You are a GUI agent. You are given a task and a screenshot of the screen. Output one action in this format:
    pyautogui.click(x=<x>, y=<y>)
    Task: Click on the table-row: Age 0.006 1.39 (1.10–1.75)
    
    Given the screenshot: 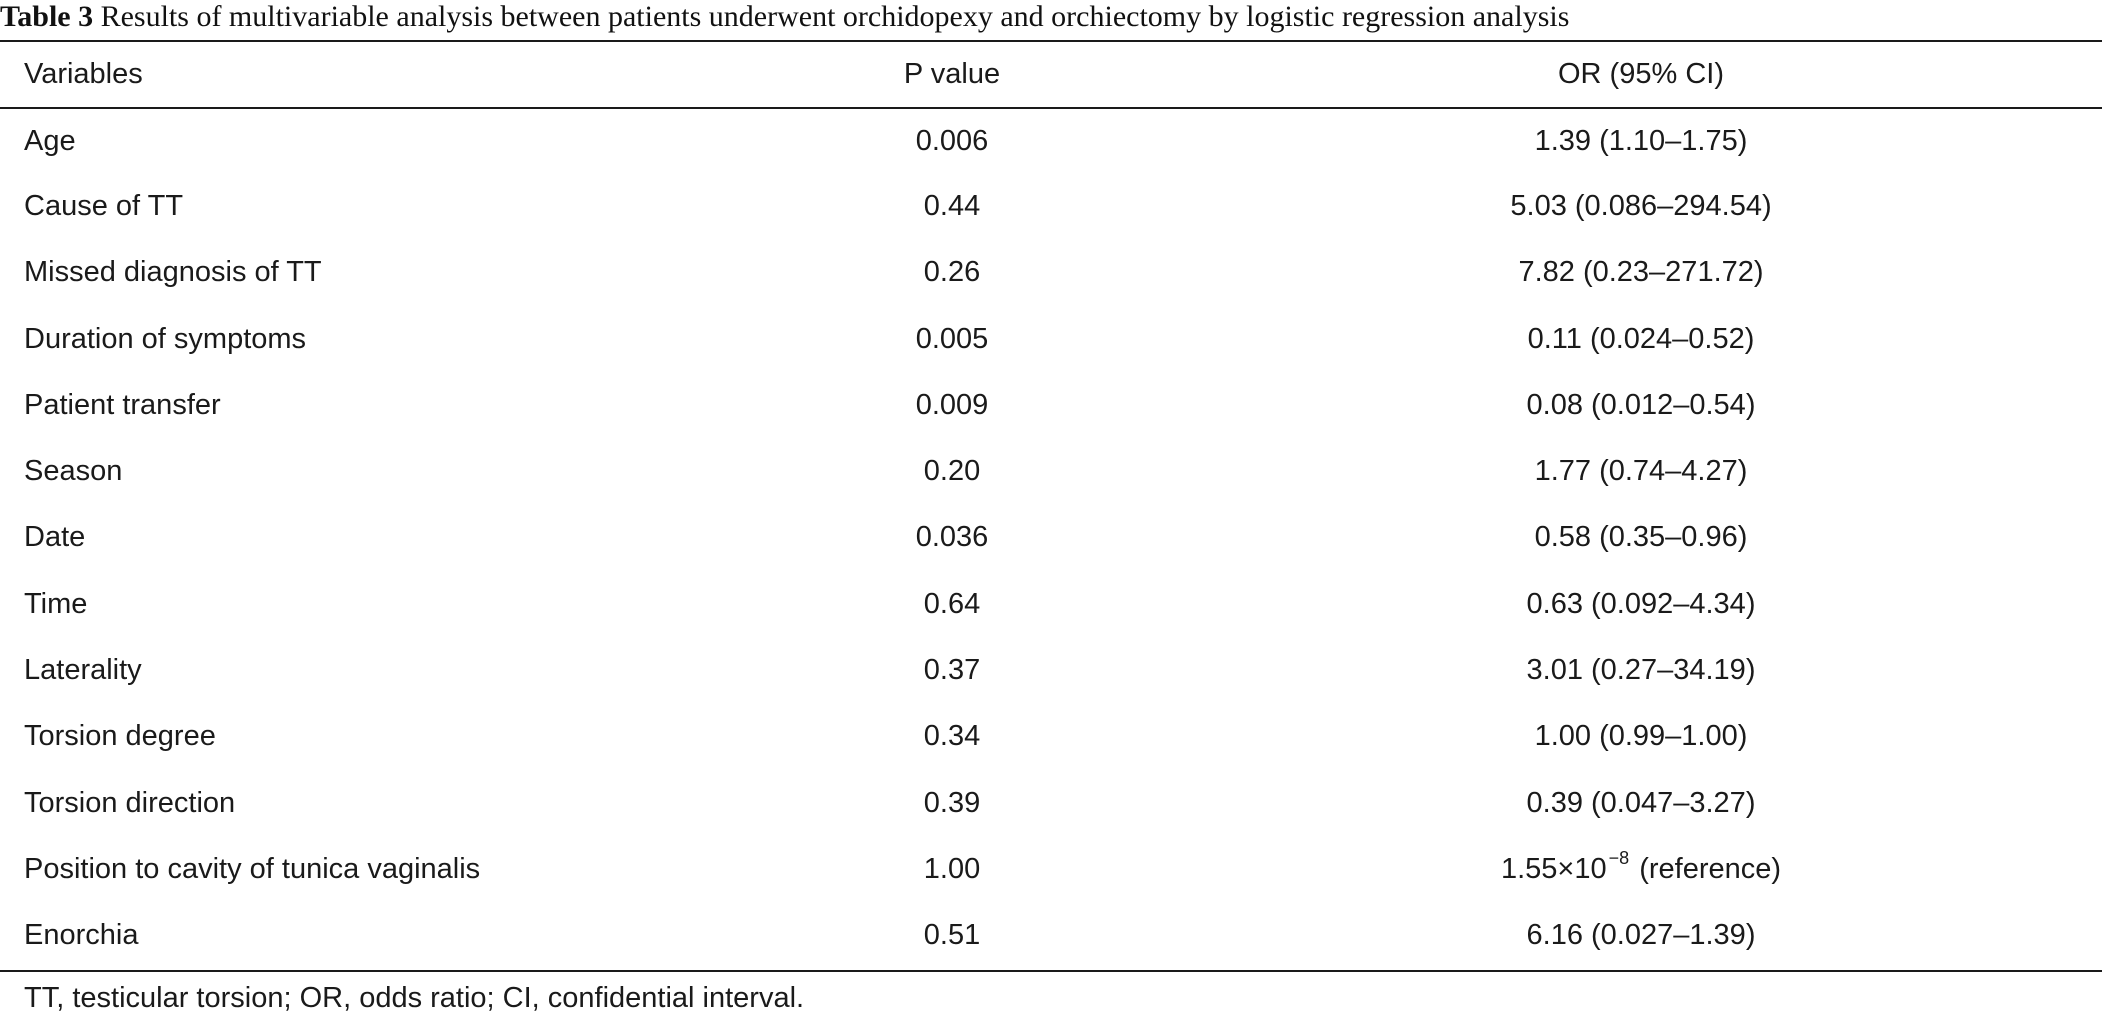 What is the action you would take?
    pyautogui.click(x=1051, y=140)
    